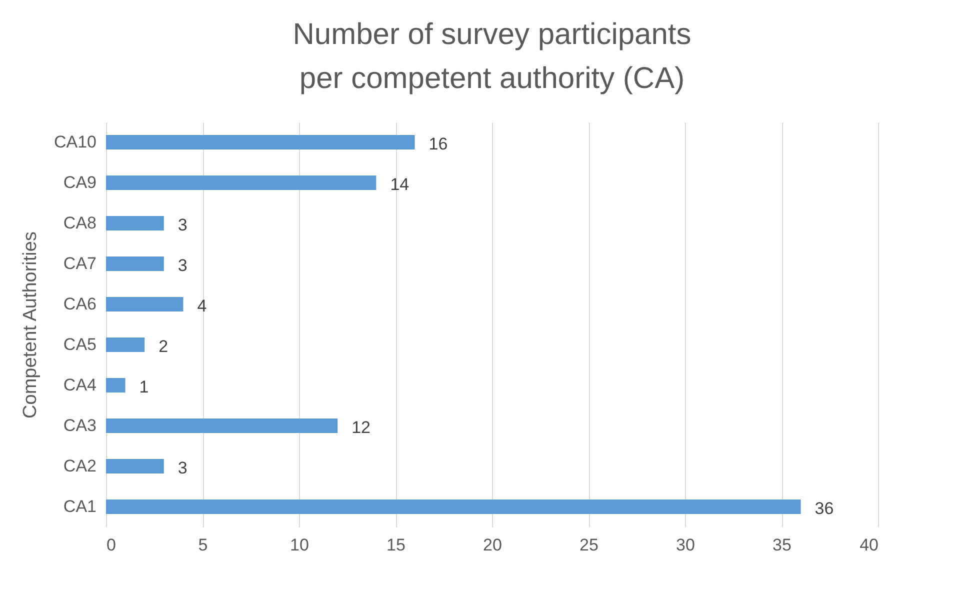  I want to click on data-label: 14, so click(400, 184).